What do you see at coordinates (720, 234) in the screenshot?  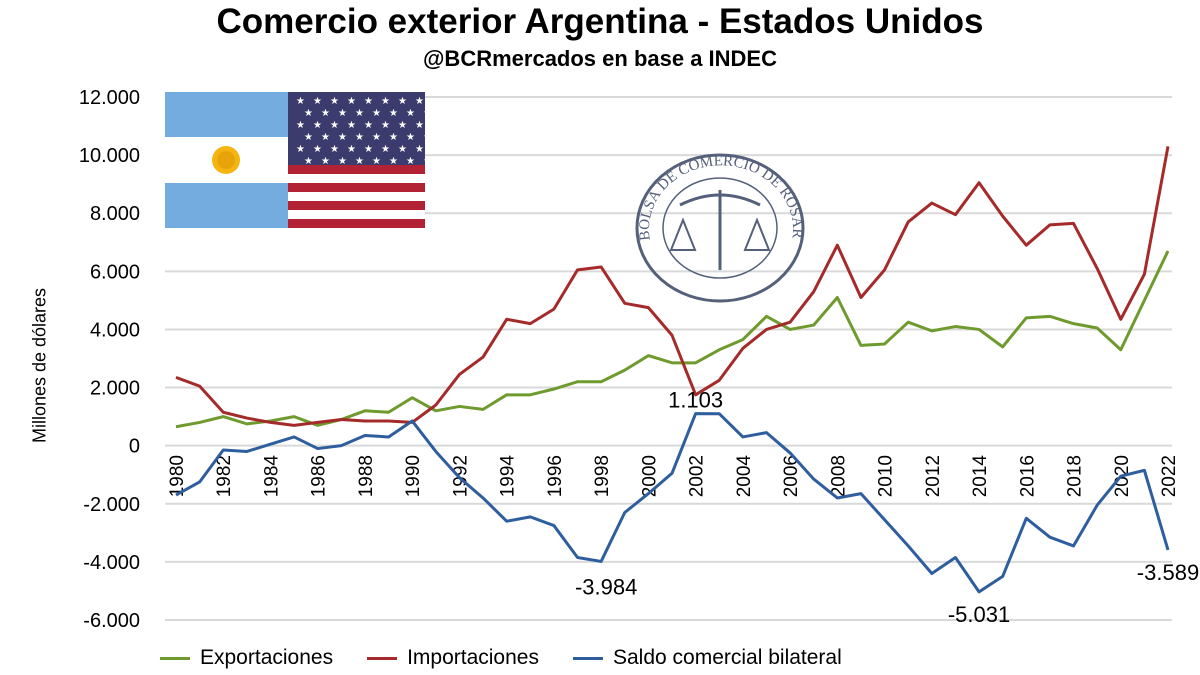 I see `scales-icon` at bounding box center [720, 234].